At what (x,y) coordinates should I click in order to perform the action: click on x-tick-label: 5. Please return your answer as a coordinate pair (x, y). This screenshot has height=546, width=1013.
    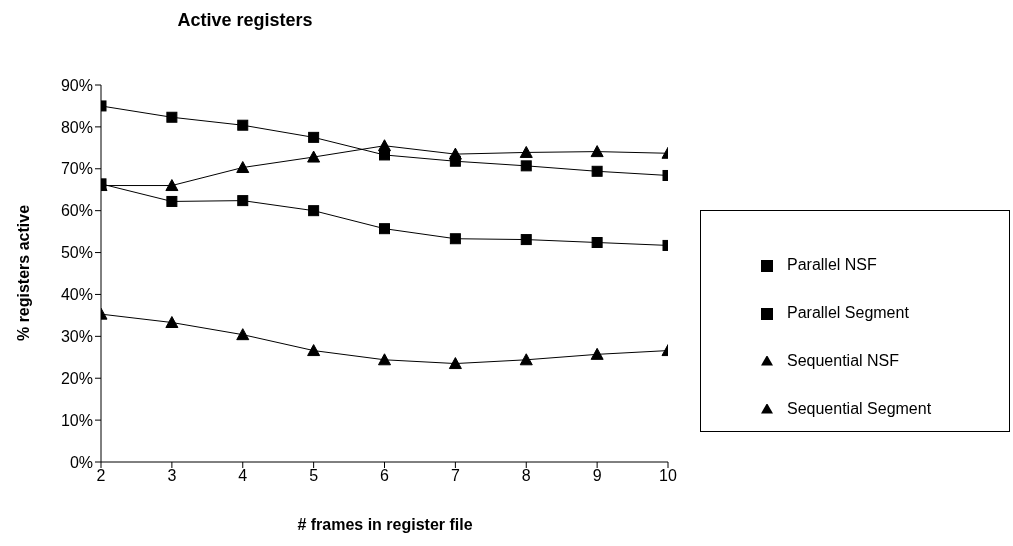
    Looking at the image, I should click on (314, 476).